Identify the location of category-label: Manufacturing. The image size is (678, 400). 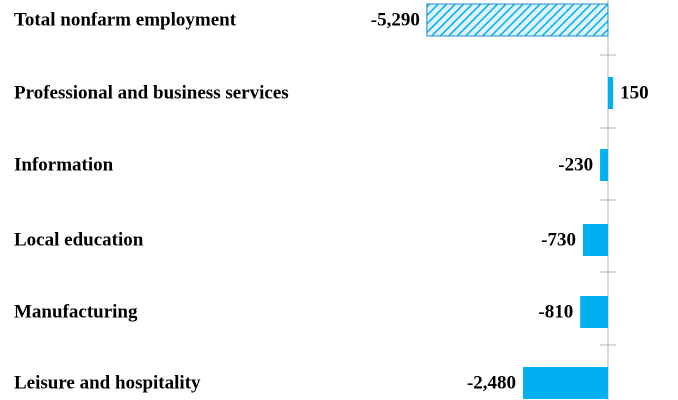
(76, 312).